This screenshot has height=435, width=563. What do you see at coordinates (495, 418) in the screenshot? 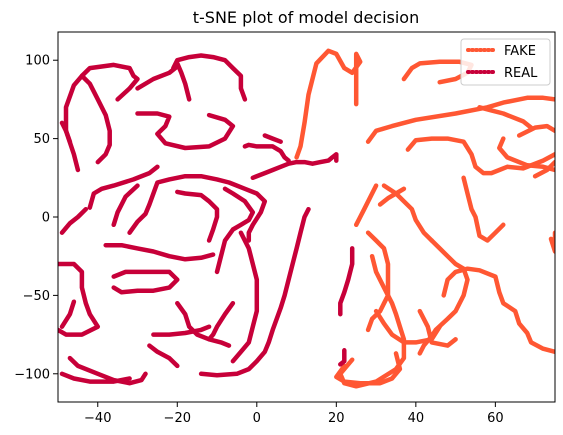
I see `x-tick-label: 60` at bounding box center [495, 418].